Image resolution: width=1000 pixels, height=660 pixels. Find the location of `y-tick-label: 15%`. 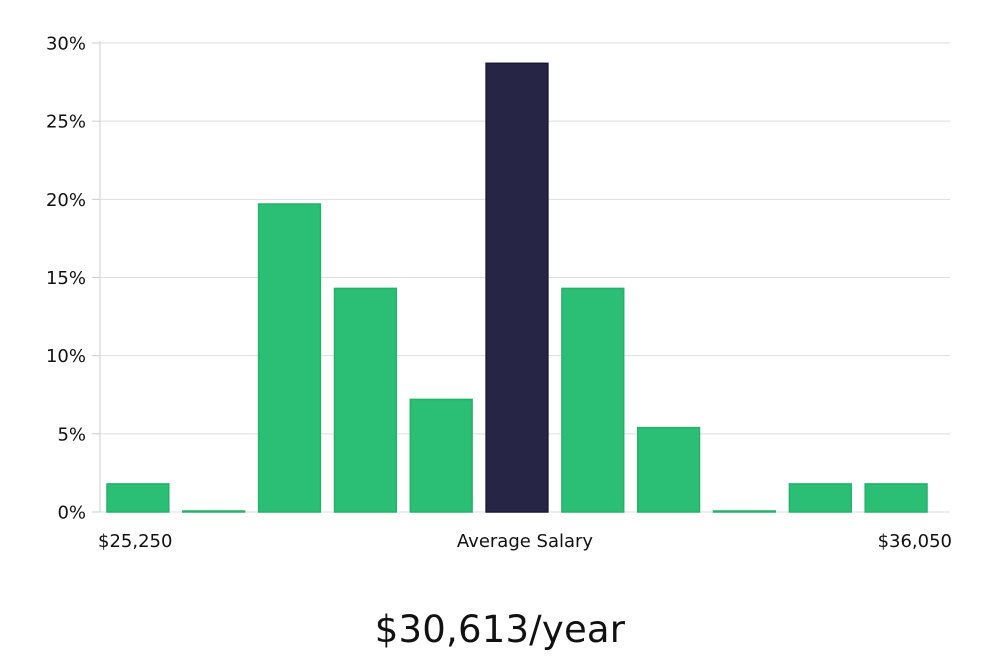

y-tick-label: 15% is located at coordinates (66, 278).